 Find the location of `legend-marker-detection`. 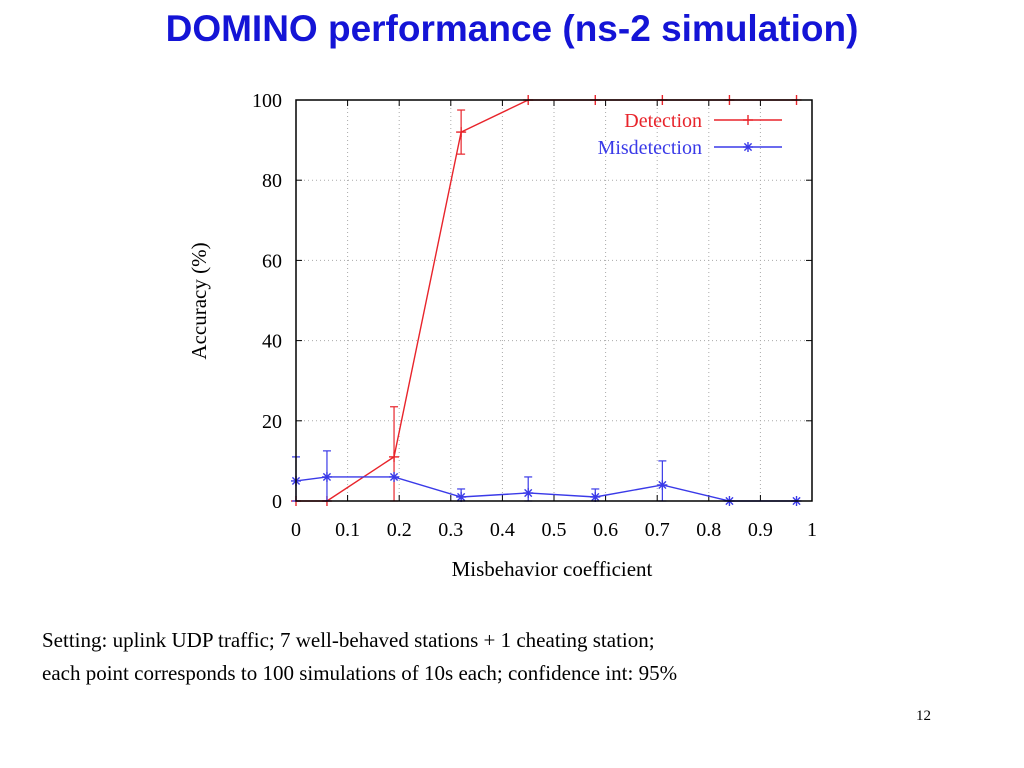

legend-marker-detection is located at coordinates (748, 120).